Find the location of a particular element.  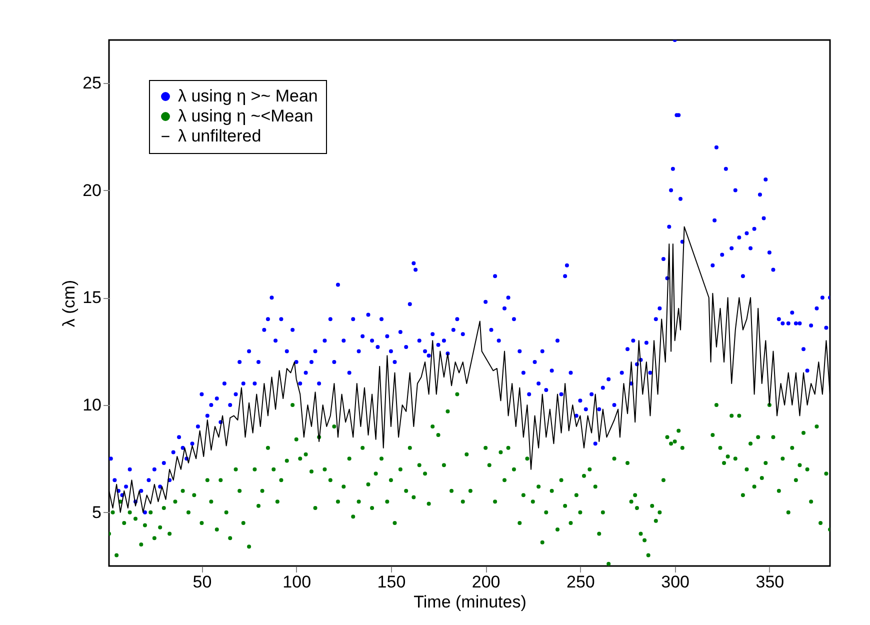

x-axis-title: Time (minutes) is located at coordinates (470, 602).